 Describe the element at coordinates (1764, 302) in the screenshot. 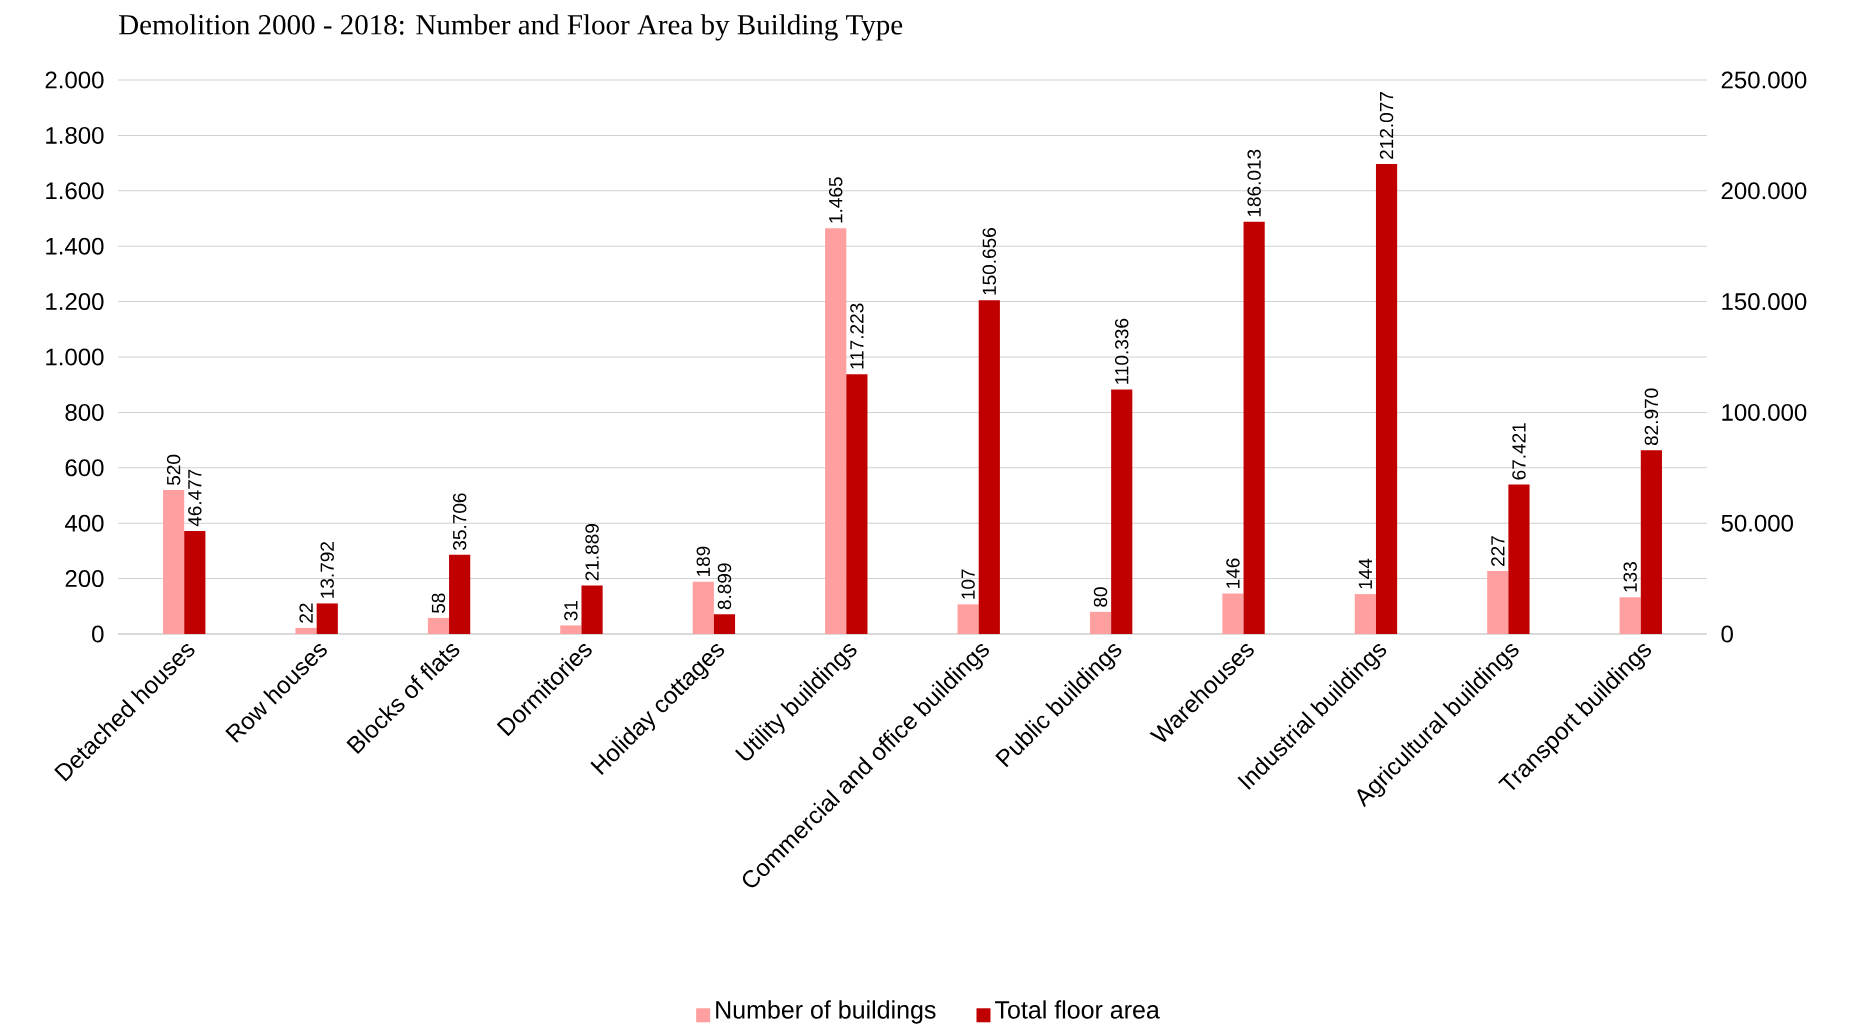

I see `y2-tick-label: 150.000` at that location.